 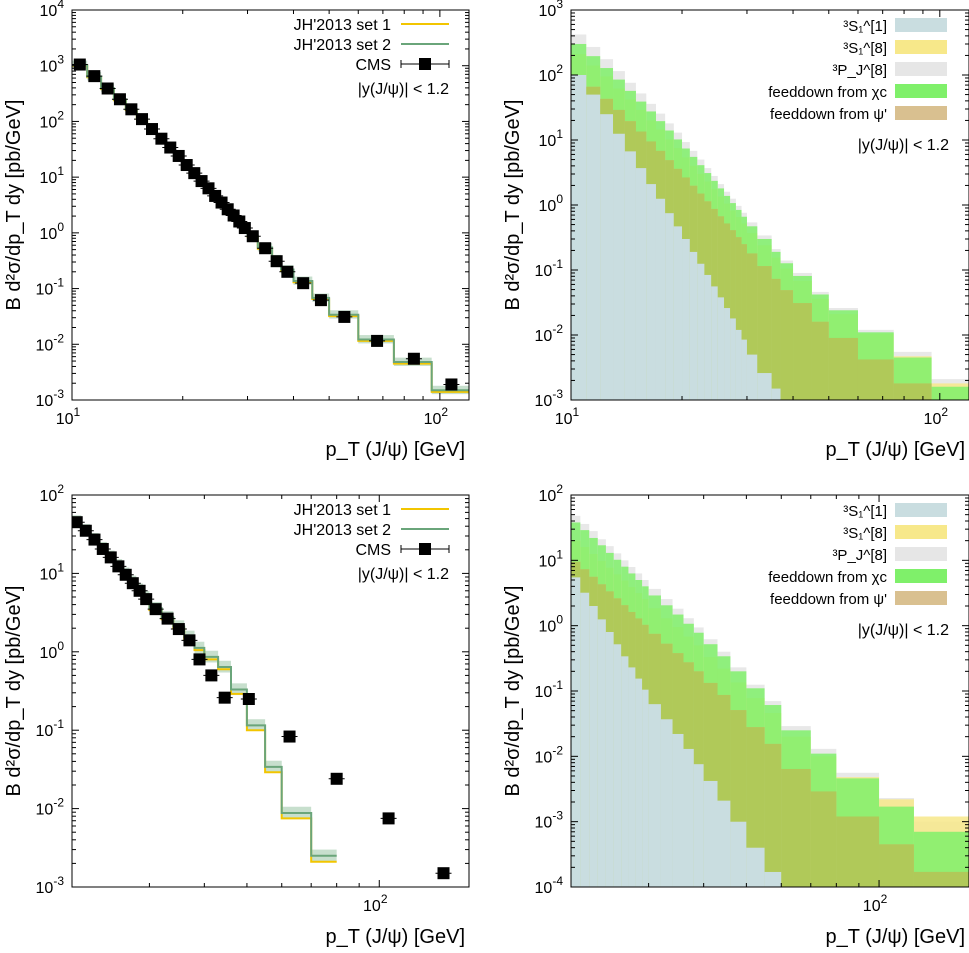 I want to click on legend-label: JH'2013 set 1, so click(x=342, y=25).